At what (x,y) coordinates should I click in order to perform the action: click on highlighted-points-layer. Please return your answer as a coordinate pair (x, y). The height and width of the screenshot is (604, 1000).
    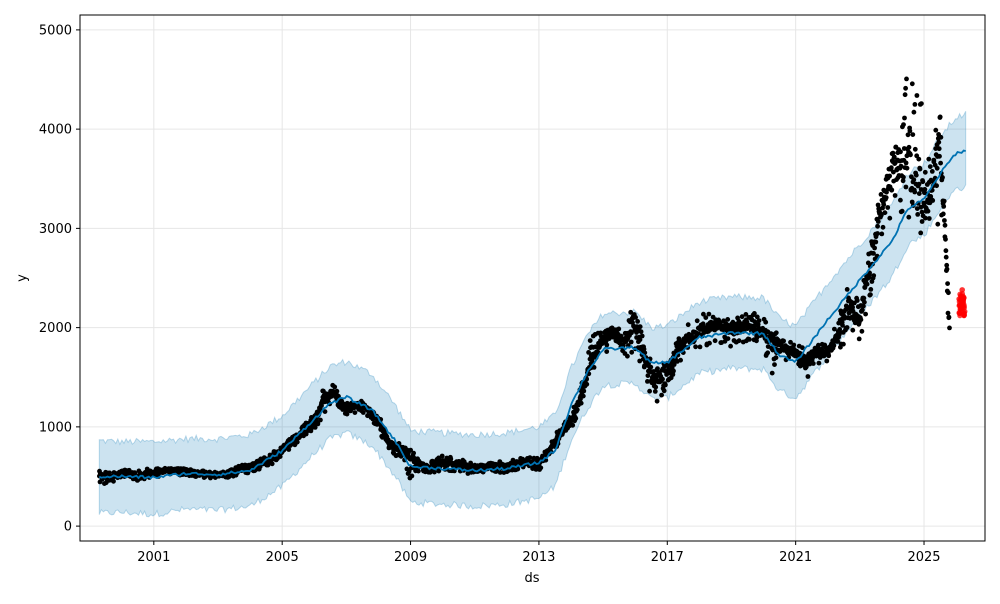
    Looking at the image, I should click on (962, 303).